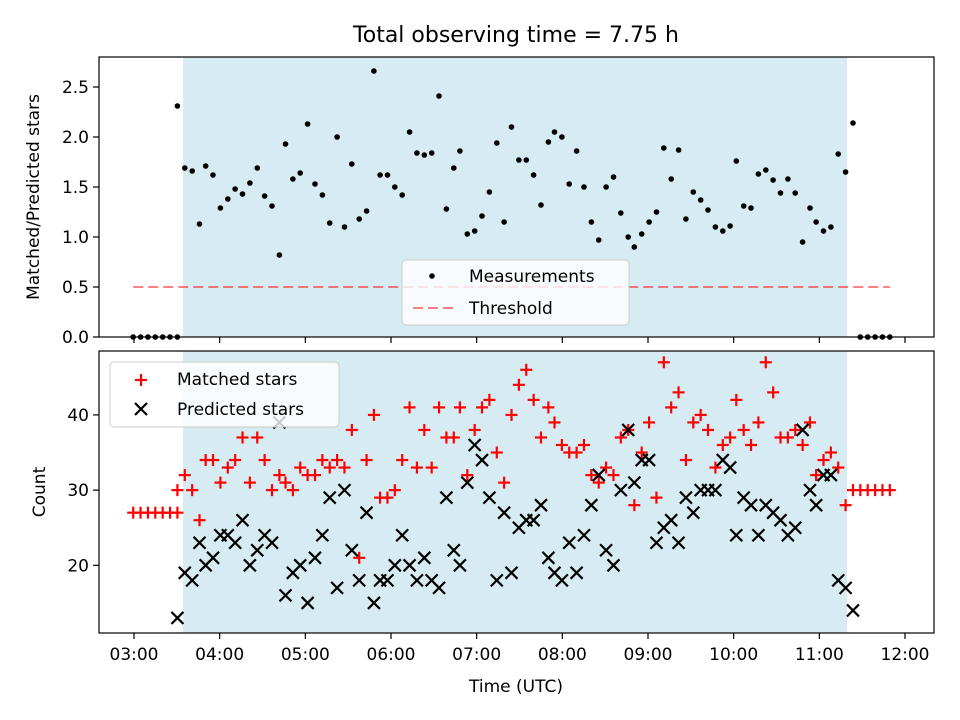  Describe the element at coordinates (648, 655) in the screenshot. I see `xtick-label-6: 09:00` at that location.